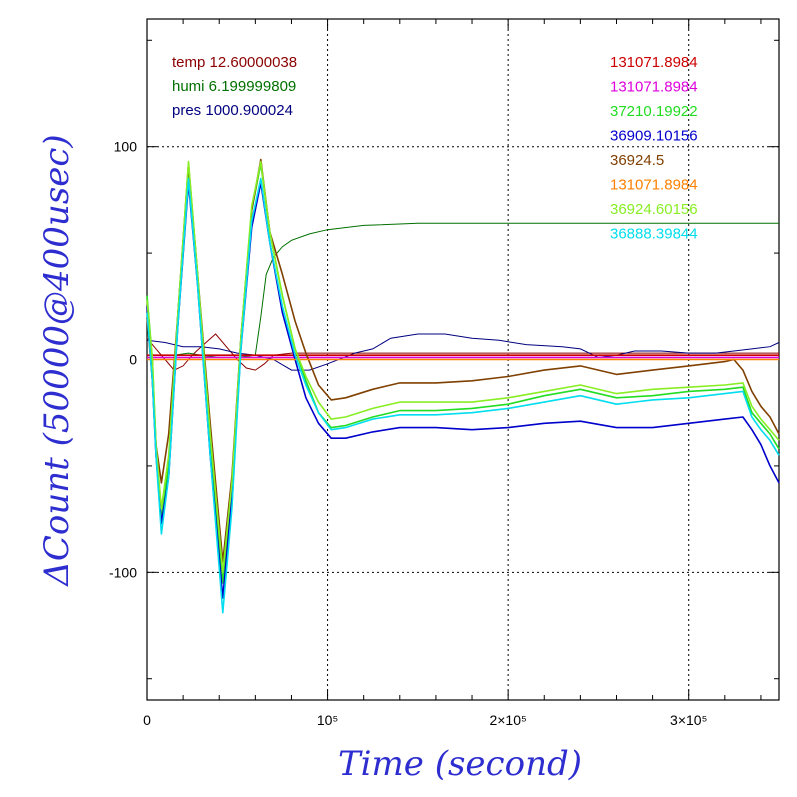 The height and width of the screenshot is (797, 797). I want to click on y-axis-title: ΔCount (50000@400usec), so click(57, 360).